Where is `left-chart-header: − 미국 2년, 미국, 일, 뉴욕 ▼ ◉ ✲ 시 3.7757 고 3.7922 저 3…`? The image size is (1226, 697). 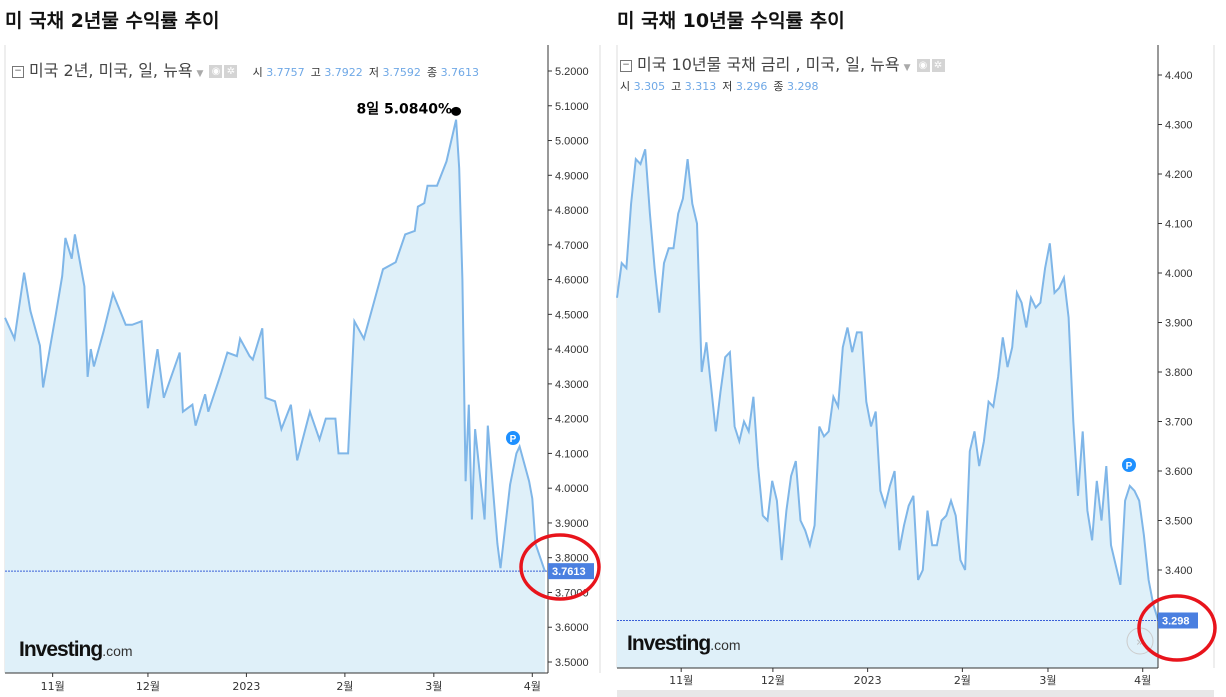 left-chart-header: − 미국 2년, 미국, 일, 뉴욕 ▼ ◉ ✲ 시 3.7757 고 3.7922 저 3… is located at coordinates (248, 69).